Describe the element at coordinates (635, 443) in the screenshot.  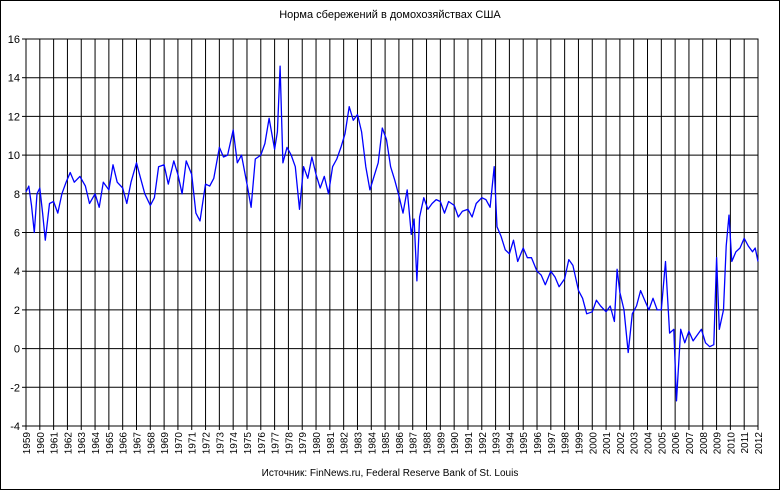
I see `x-tick-label: 2003` at that location.